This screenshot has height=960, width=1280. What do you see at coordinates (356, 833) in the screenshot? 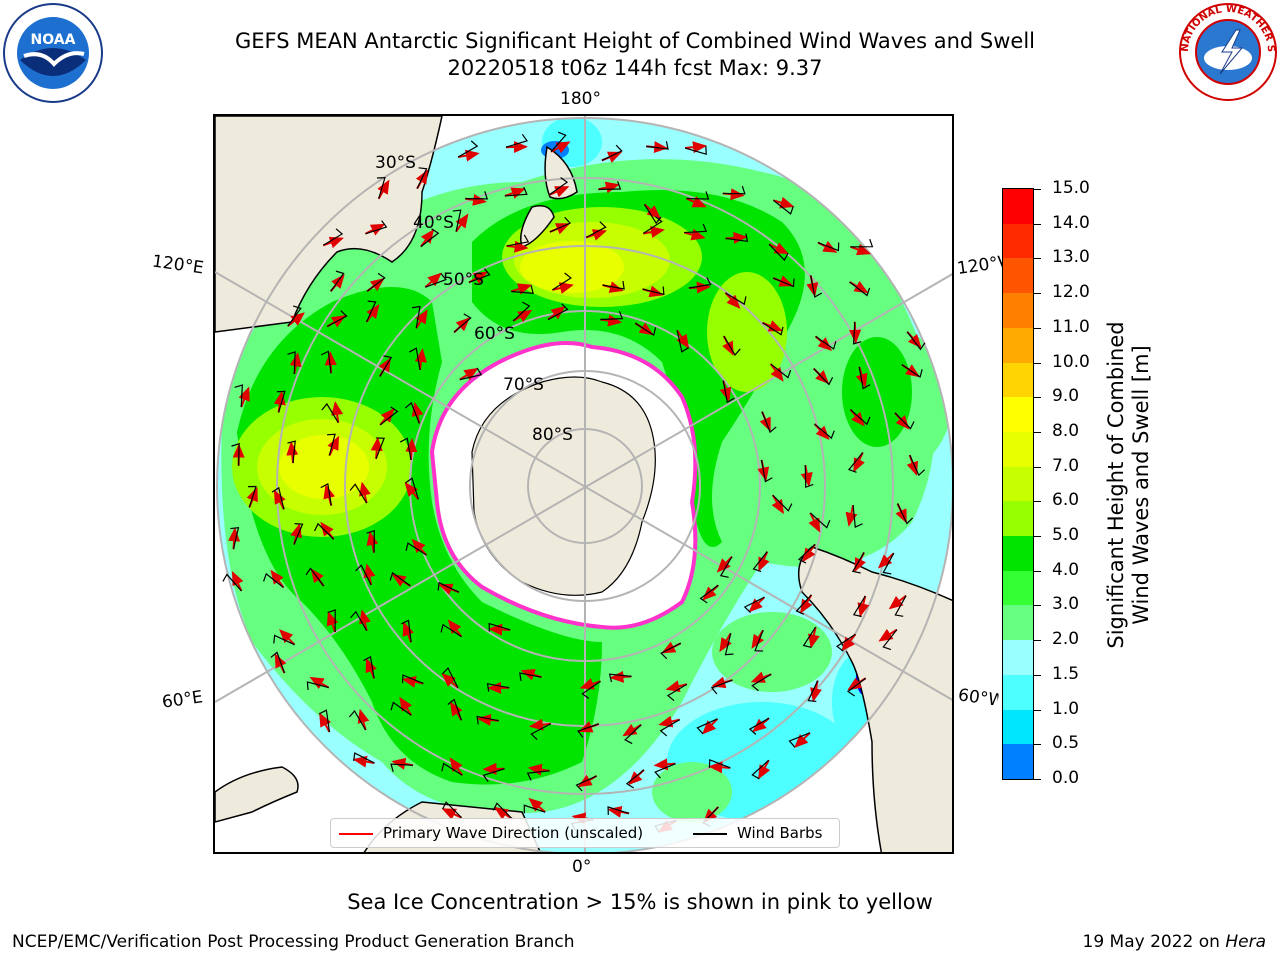
I see `legend-wave-swatch` at bounding box center [356, 833].